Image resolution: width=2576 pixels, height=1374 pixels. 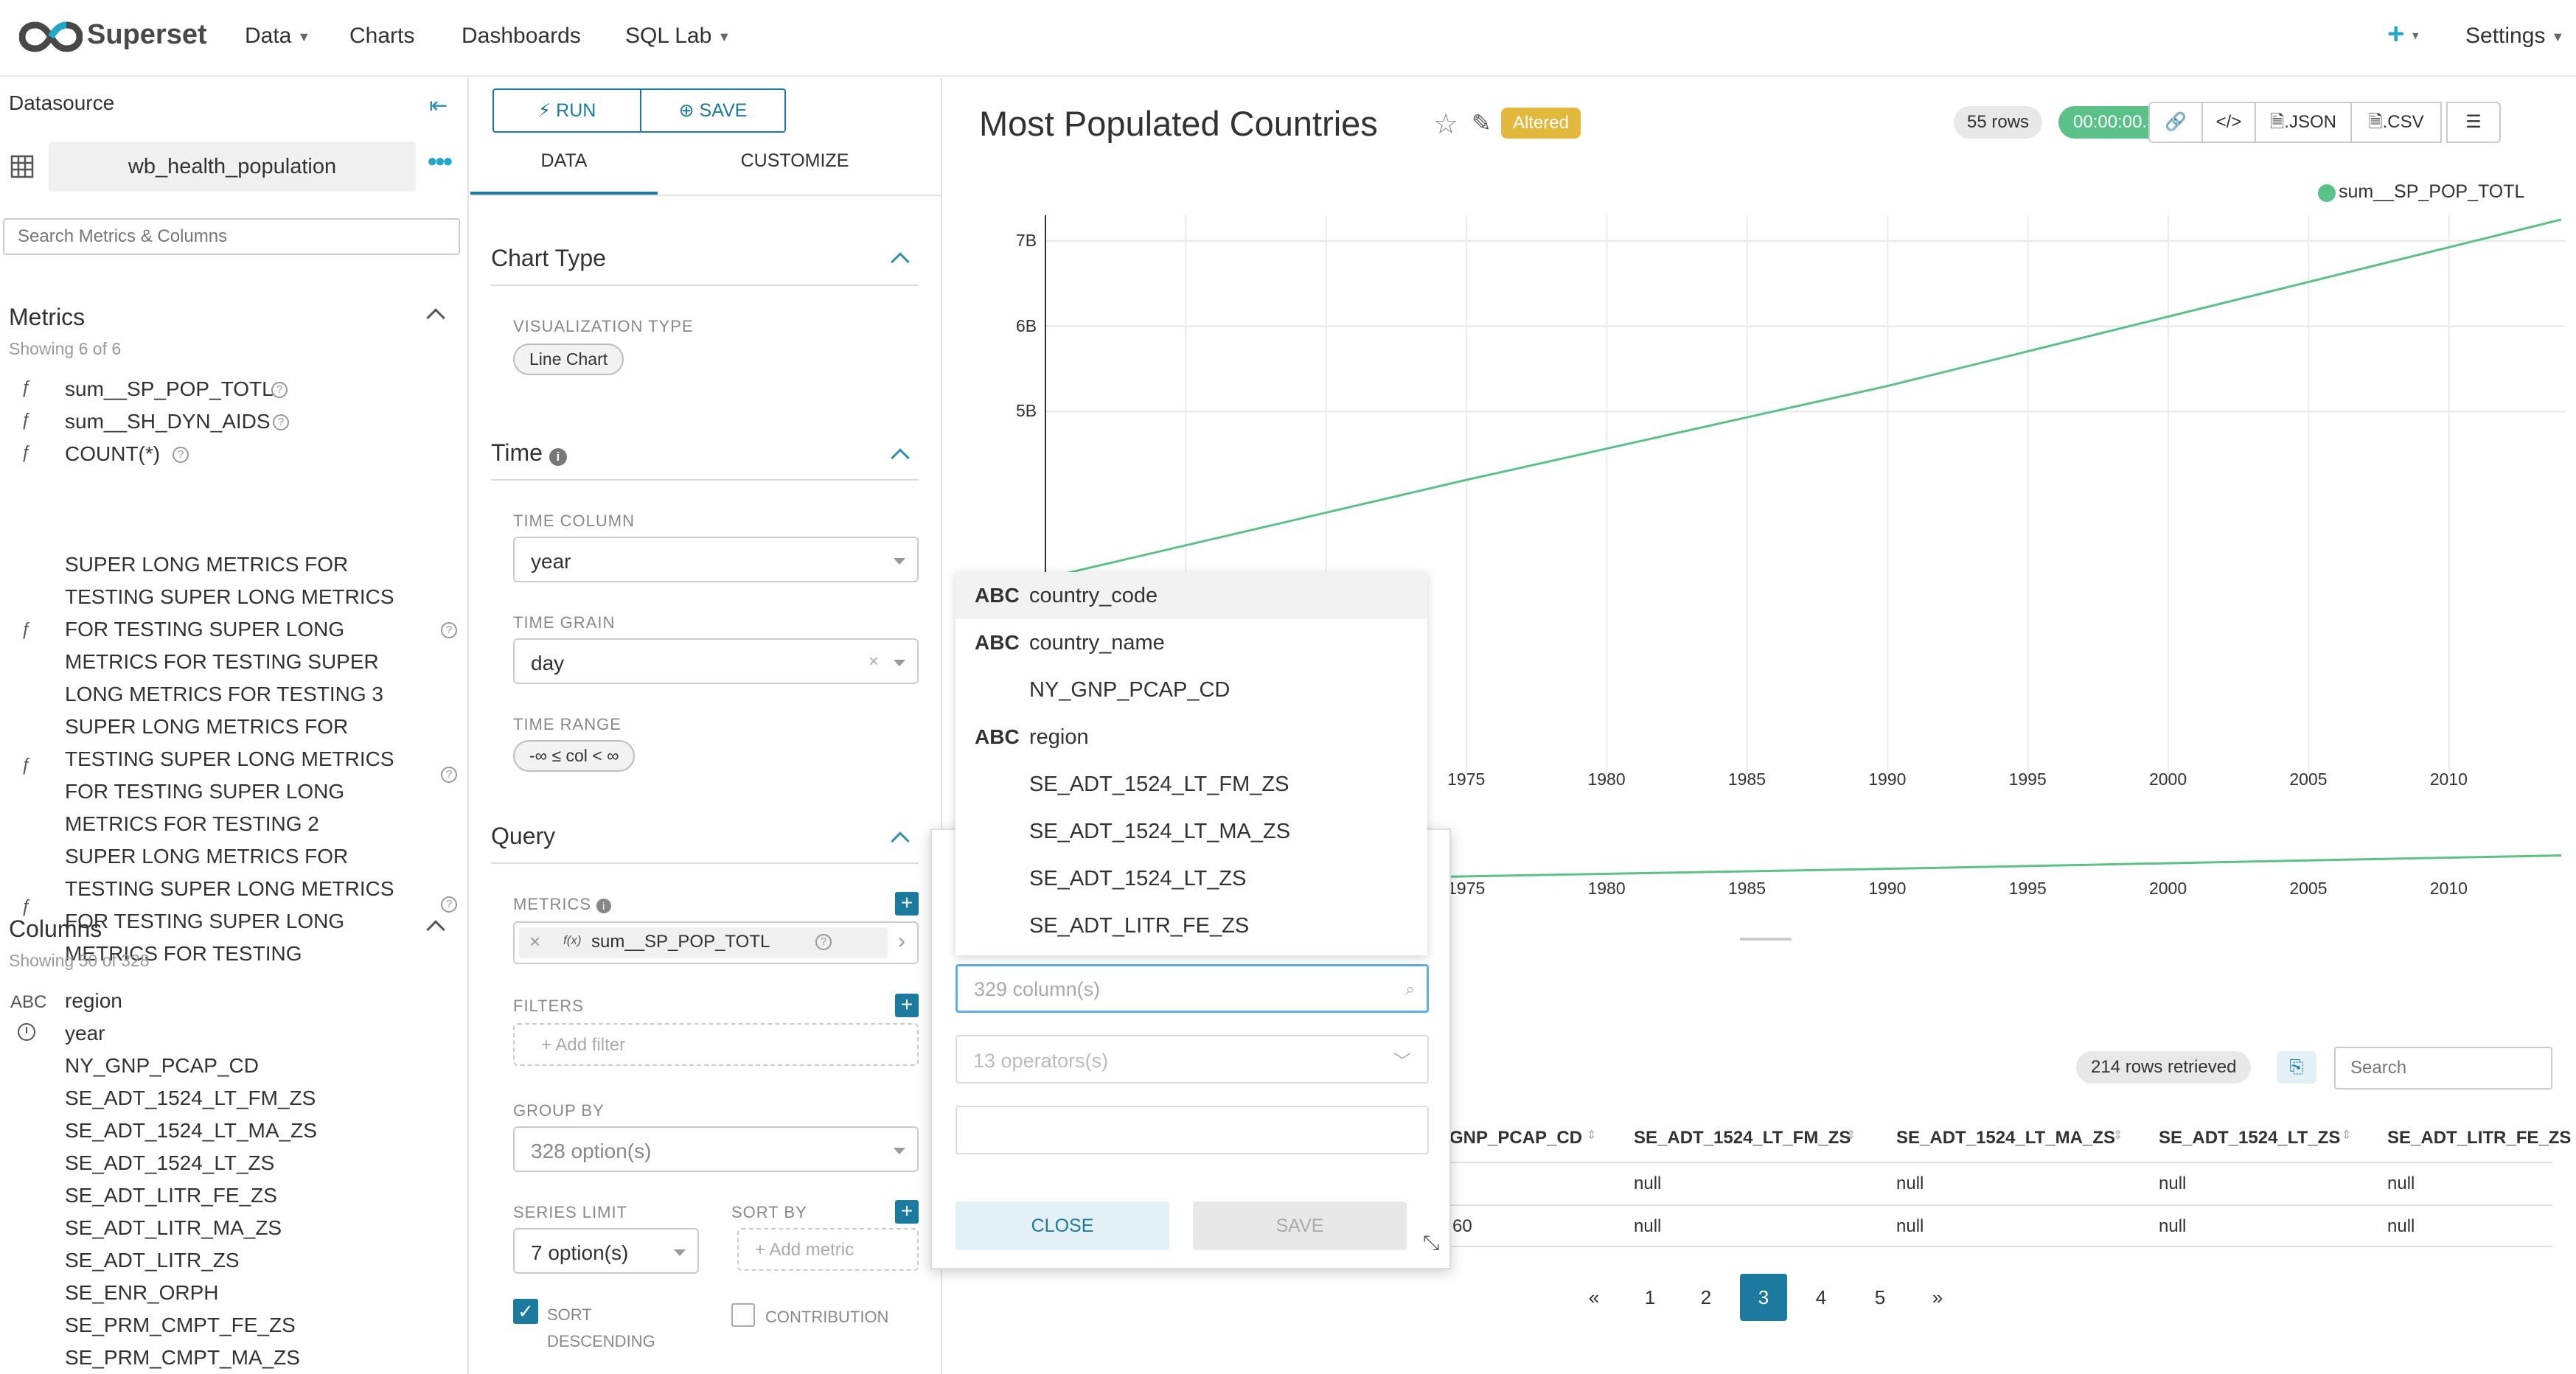 I want to click on table-header: SE_ADT_1524_LT_ZS, so click(x=2250, y=1138).